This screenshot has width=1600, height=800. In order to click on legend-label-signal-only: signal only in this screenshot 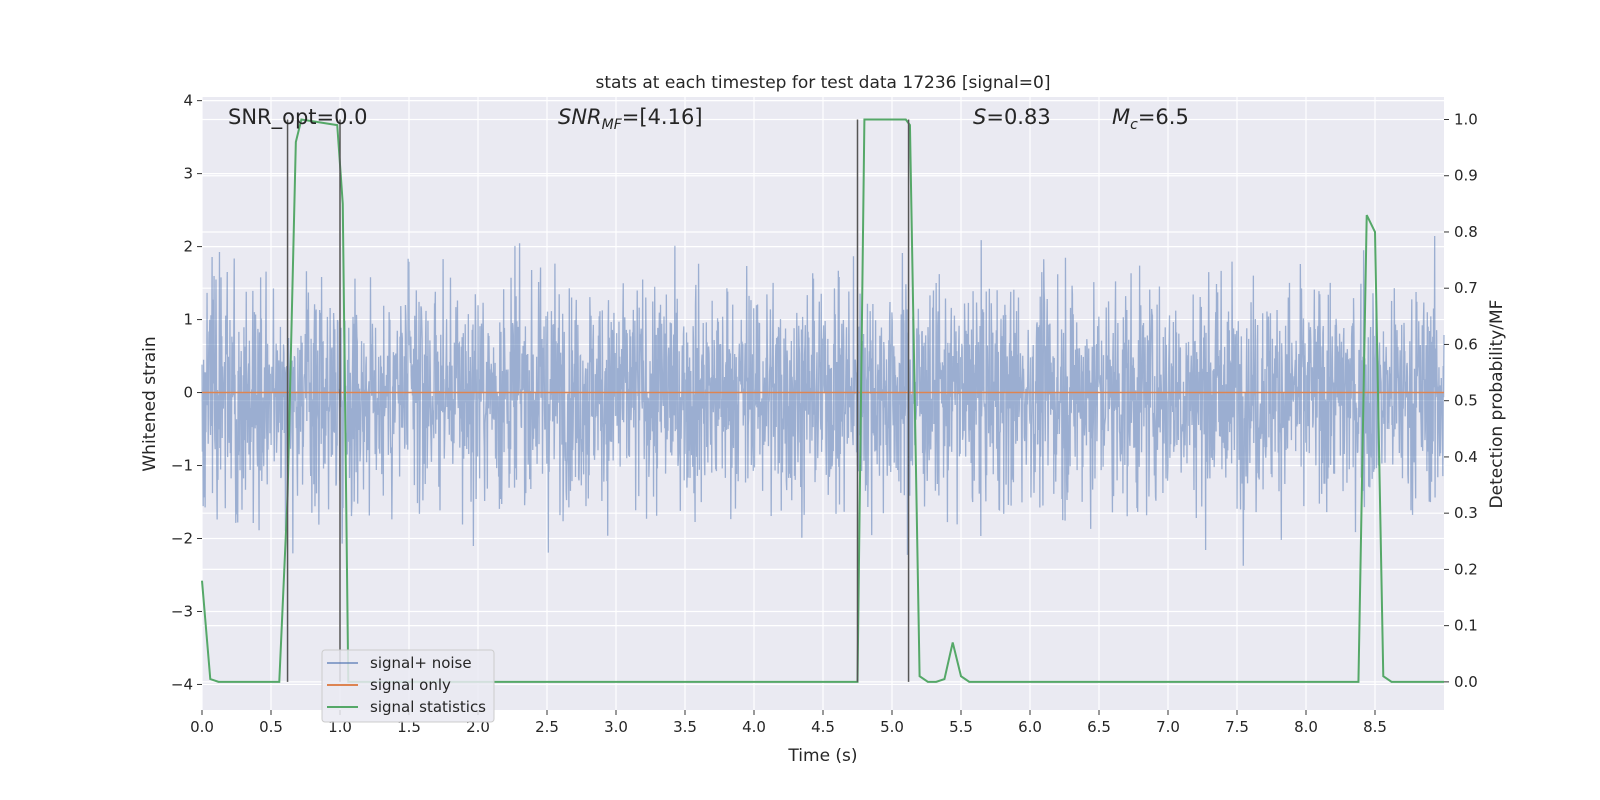, I will do `click(410, 685)`.